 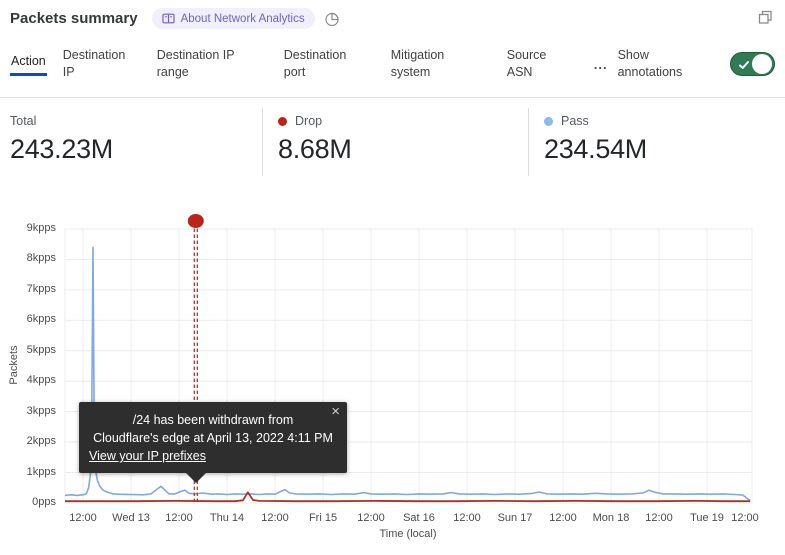 What do you see at coordinates (41, 380) in the screenshot?
I see `y-tick-label: 4kpps` at bounding box center [41, 380].